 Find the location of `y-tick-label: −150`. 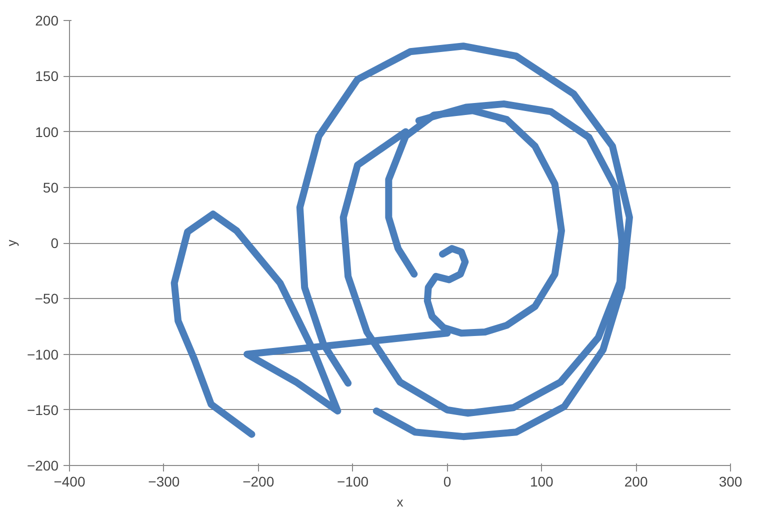

y-tick-label: −150 is located at coordinates (42, 410).